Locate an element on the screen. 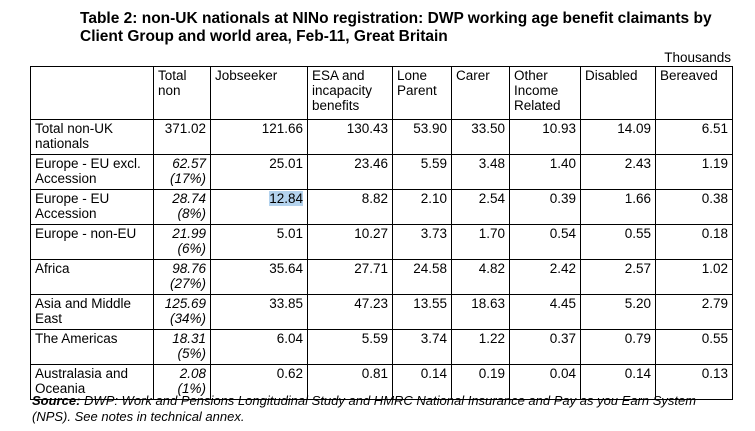  value-cell: 27.71 is located at coordinates (350, 277).